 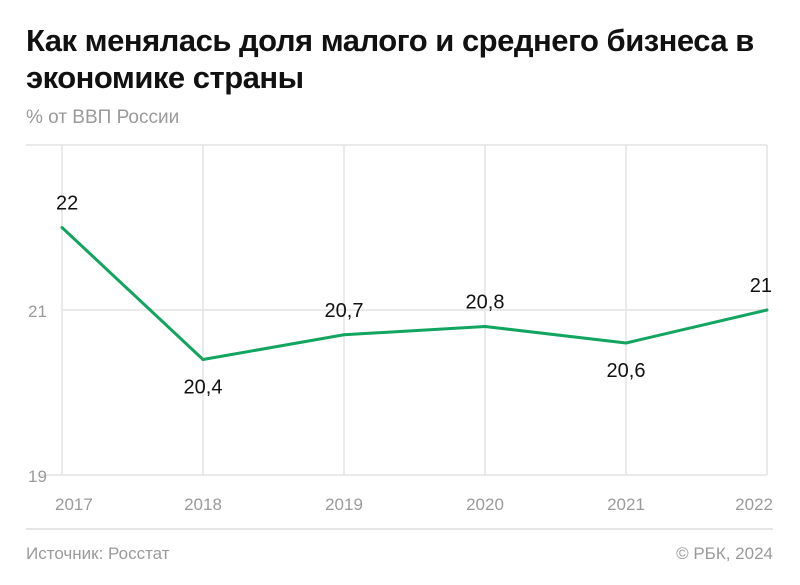 What do you see at coordinates (626, 371) in the screenshot?
I see `data-label: 20,6` at bounding box center [626, 371].